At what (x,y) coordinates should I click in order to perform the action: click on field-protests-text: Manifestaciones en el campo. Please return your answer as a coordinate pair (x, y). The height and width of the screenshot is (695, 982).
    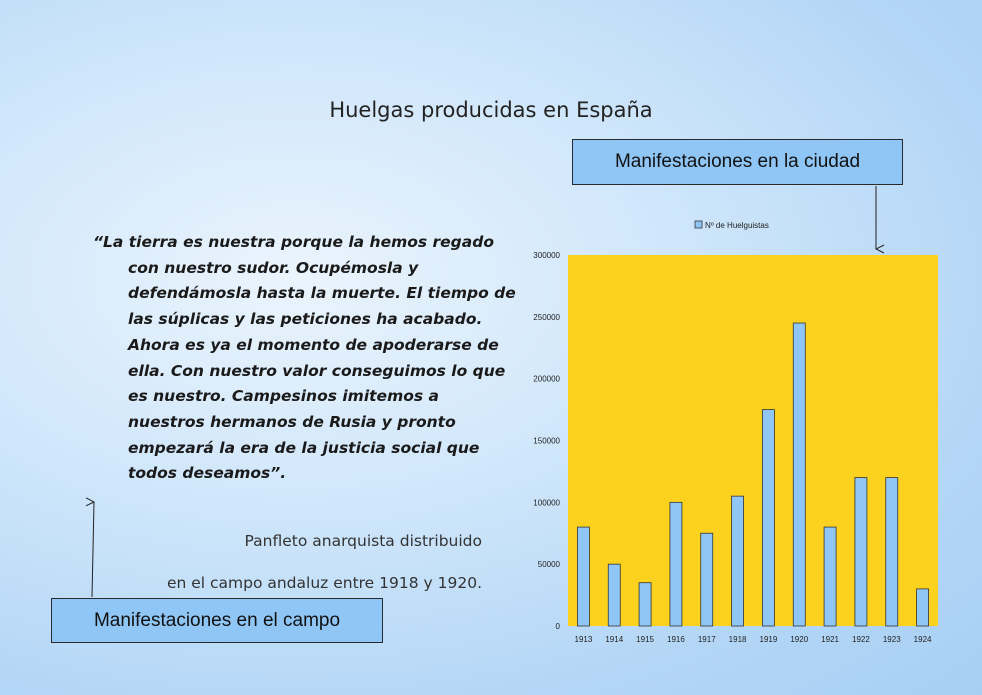
    Looking at the image, I should click on (217, 620).